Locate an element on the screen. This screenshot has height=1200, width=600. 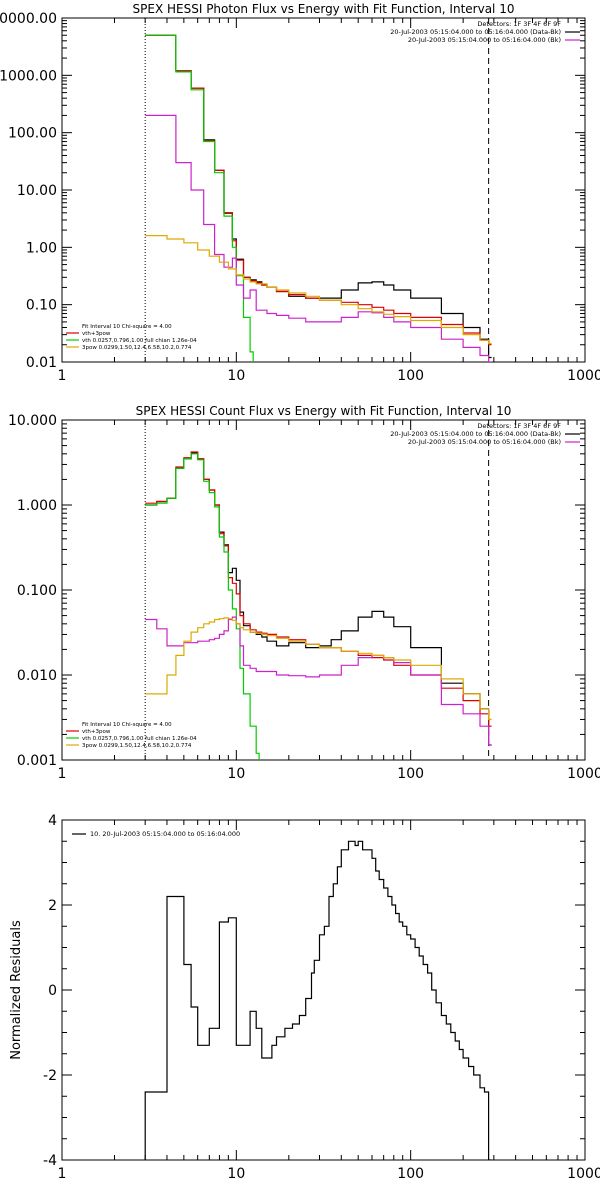
count-flux-y-tick-label: 0.001 is located at coordinates (37, 761).